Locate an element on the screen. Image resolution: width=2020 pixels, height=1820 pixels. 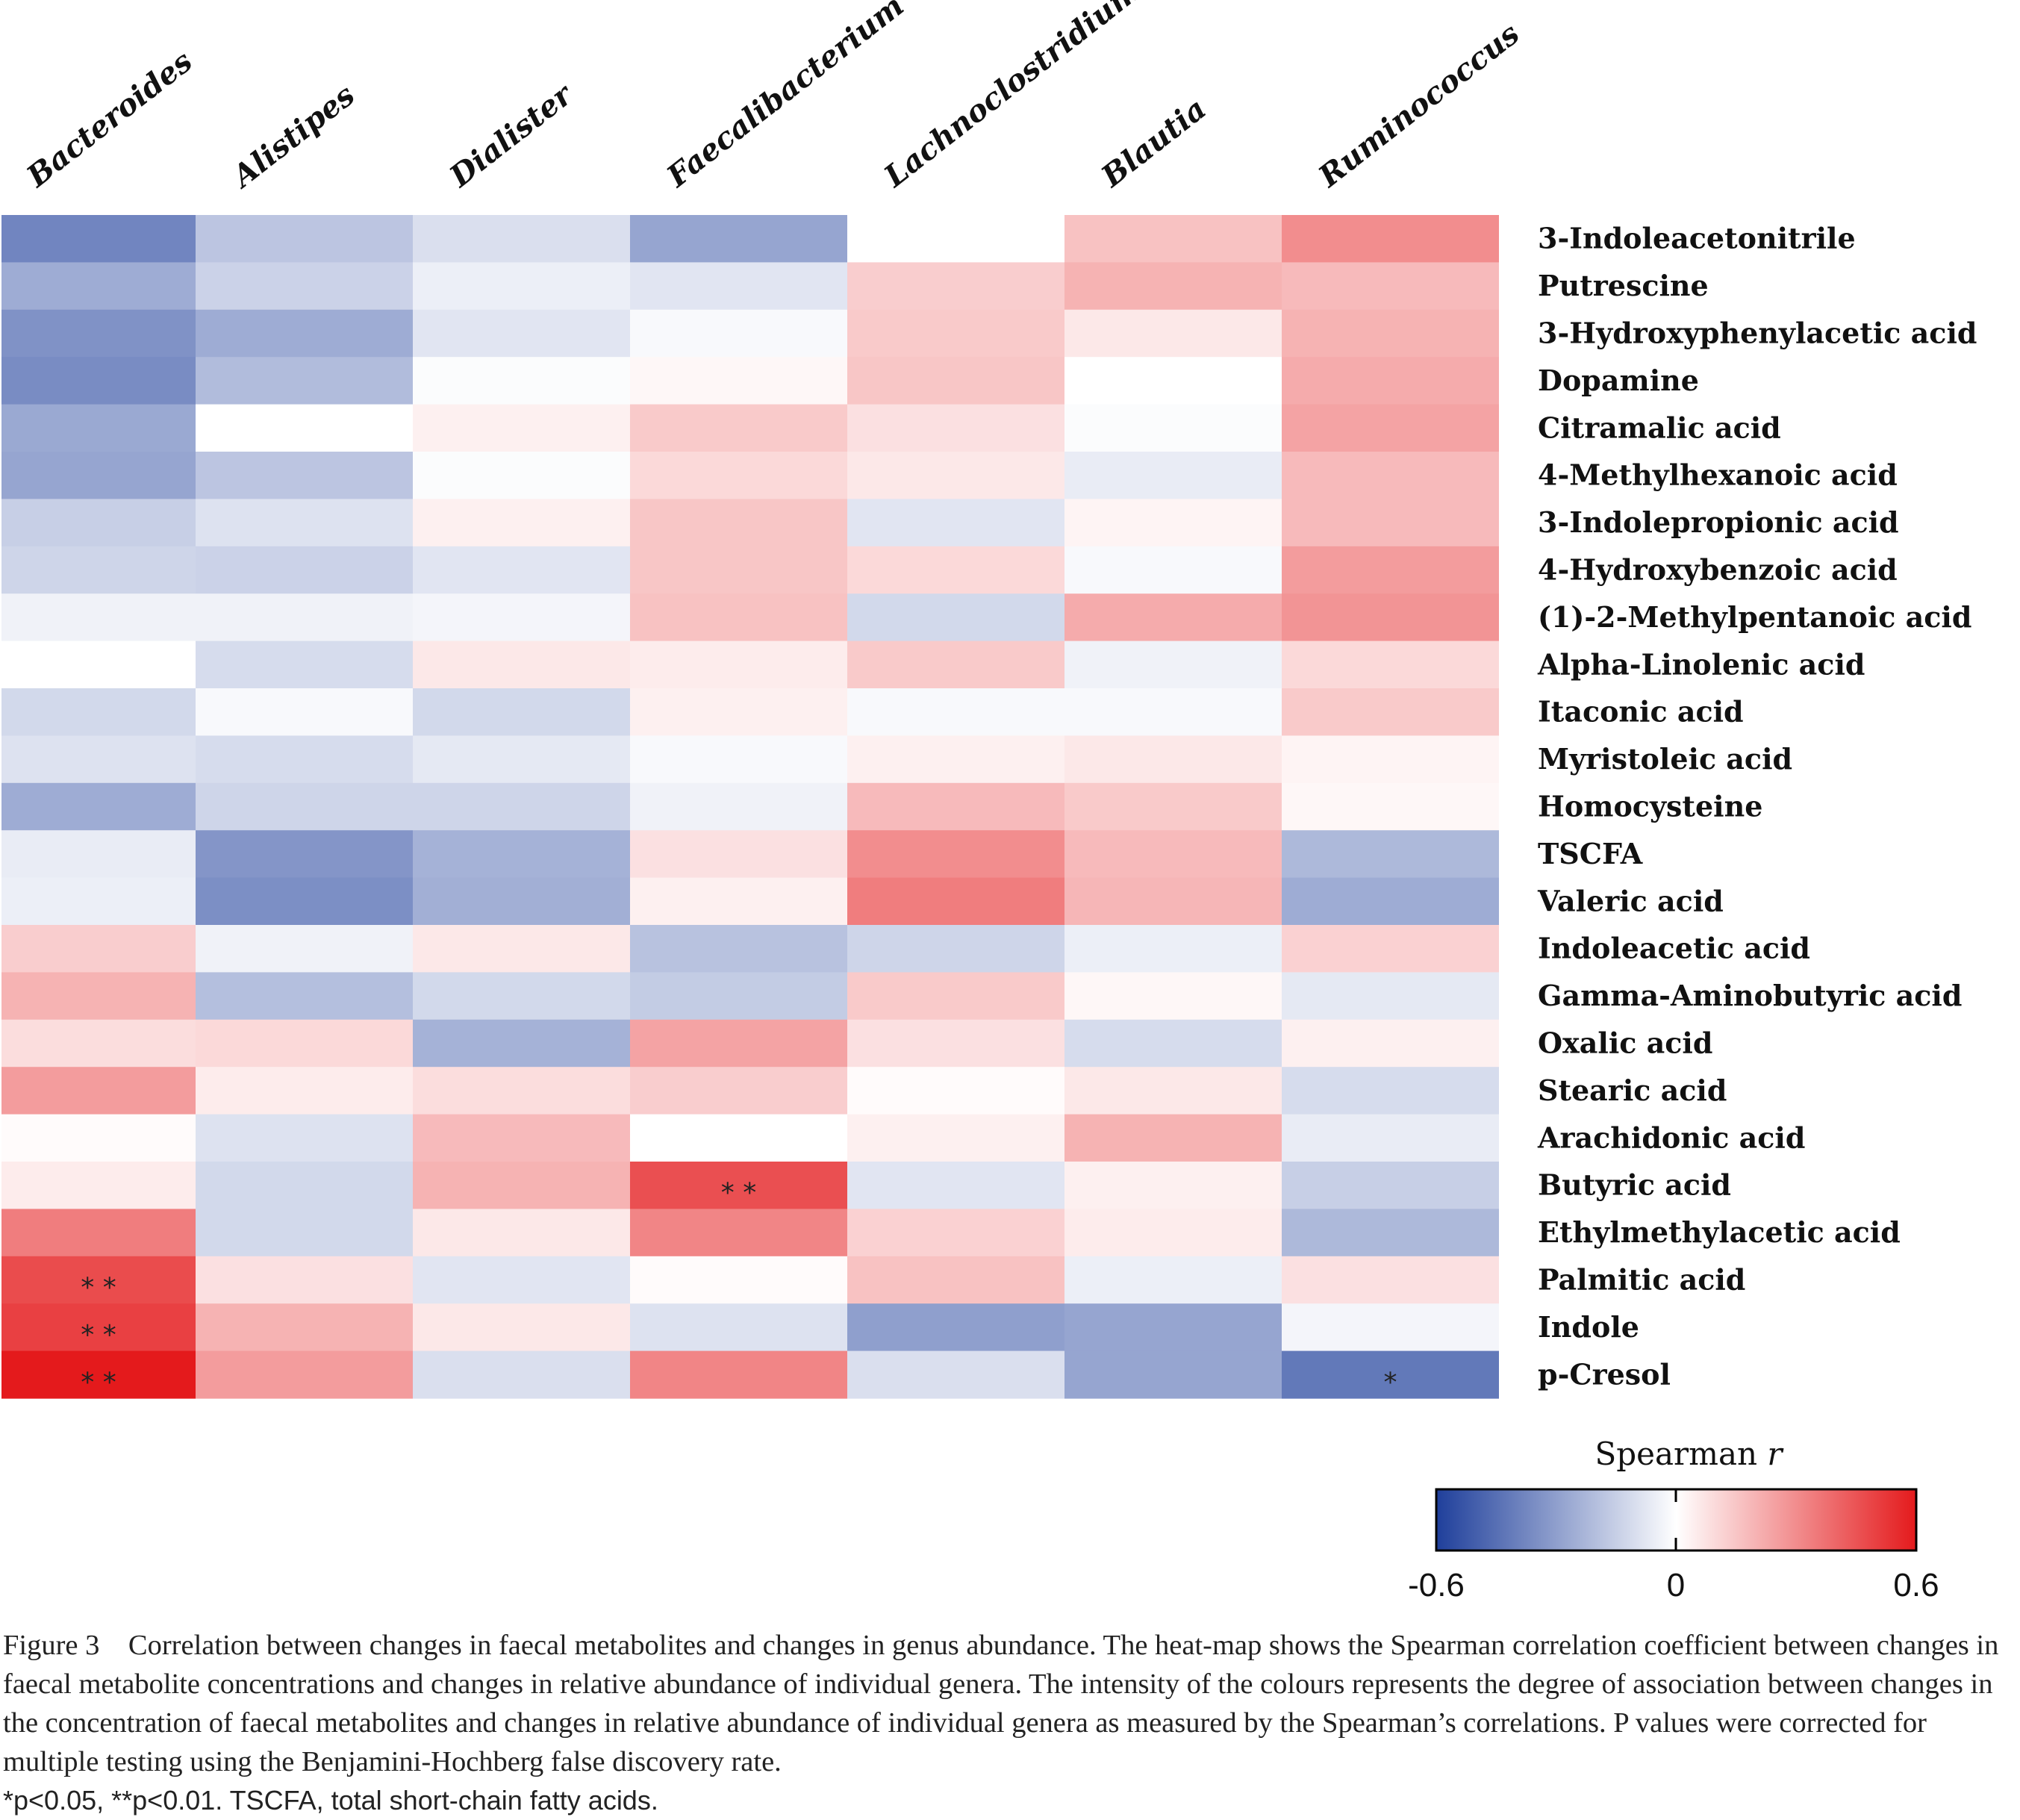
heatmap-cell-homocysteine-alistipes is located at coordinates (304, 806).